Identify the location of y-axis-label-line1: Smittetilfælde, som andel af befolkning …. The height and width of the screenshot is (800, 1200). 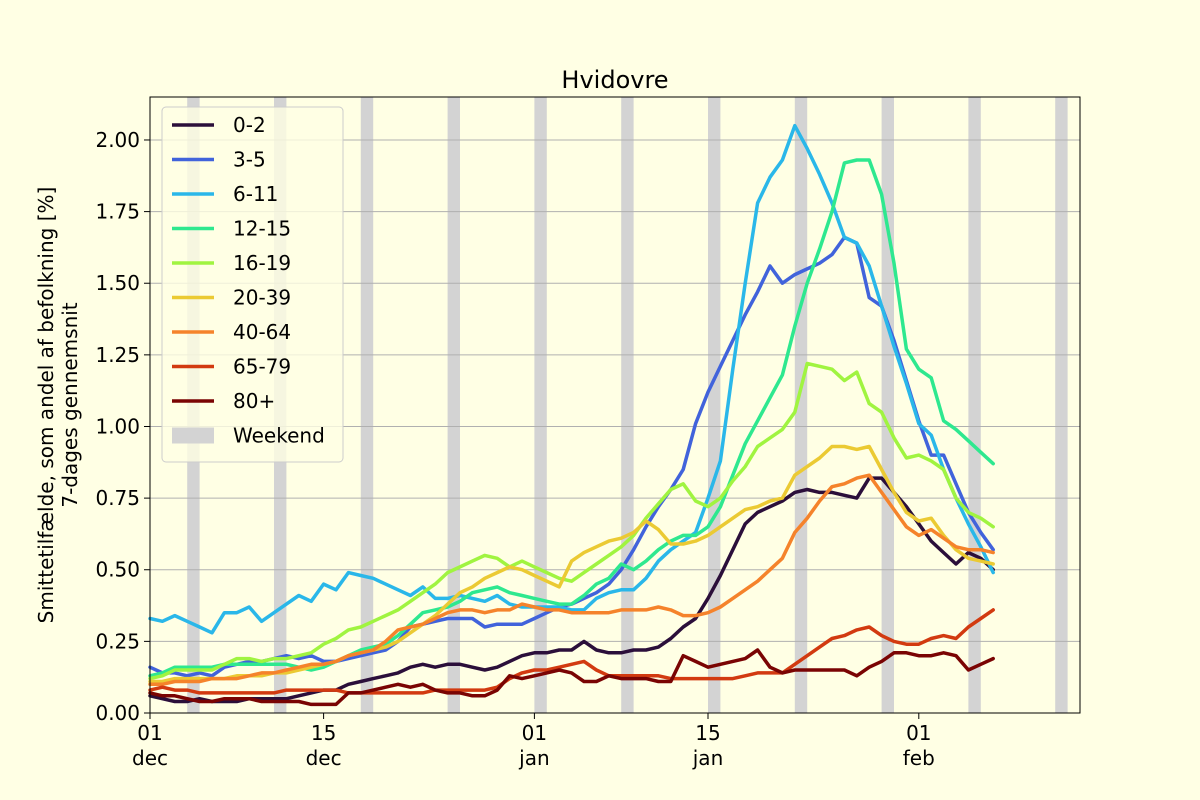
(46, 405).